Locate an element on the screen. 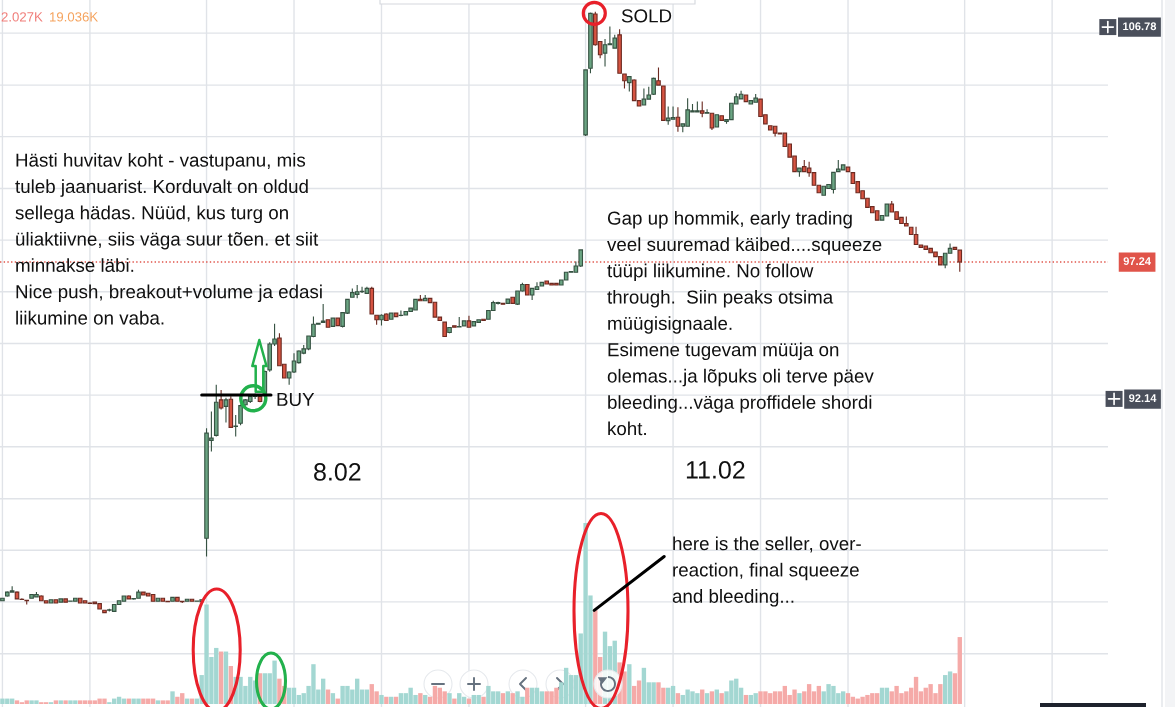  annotation: 2.027K is located at coordinates (22, 17).